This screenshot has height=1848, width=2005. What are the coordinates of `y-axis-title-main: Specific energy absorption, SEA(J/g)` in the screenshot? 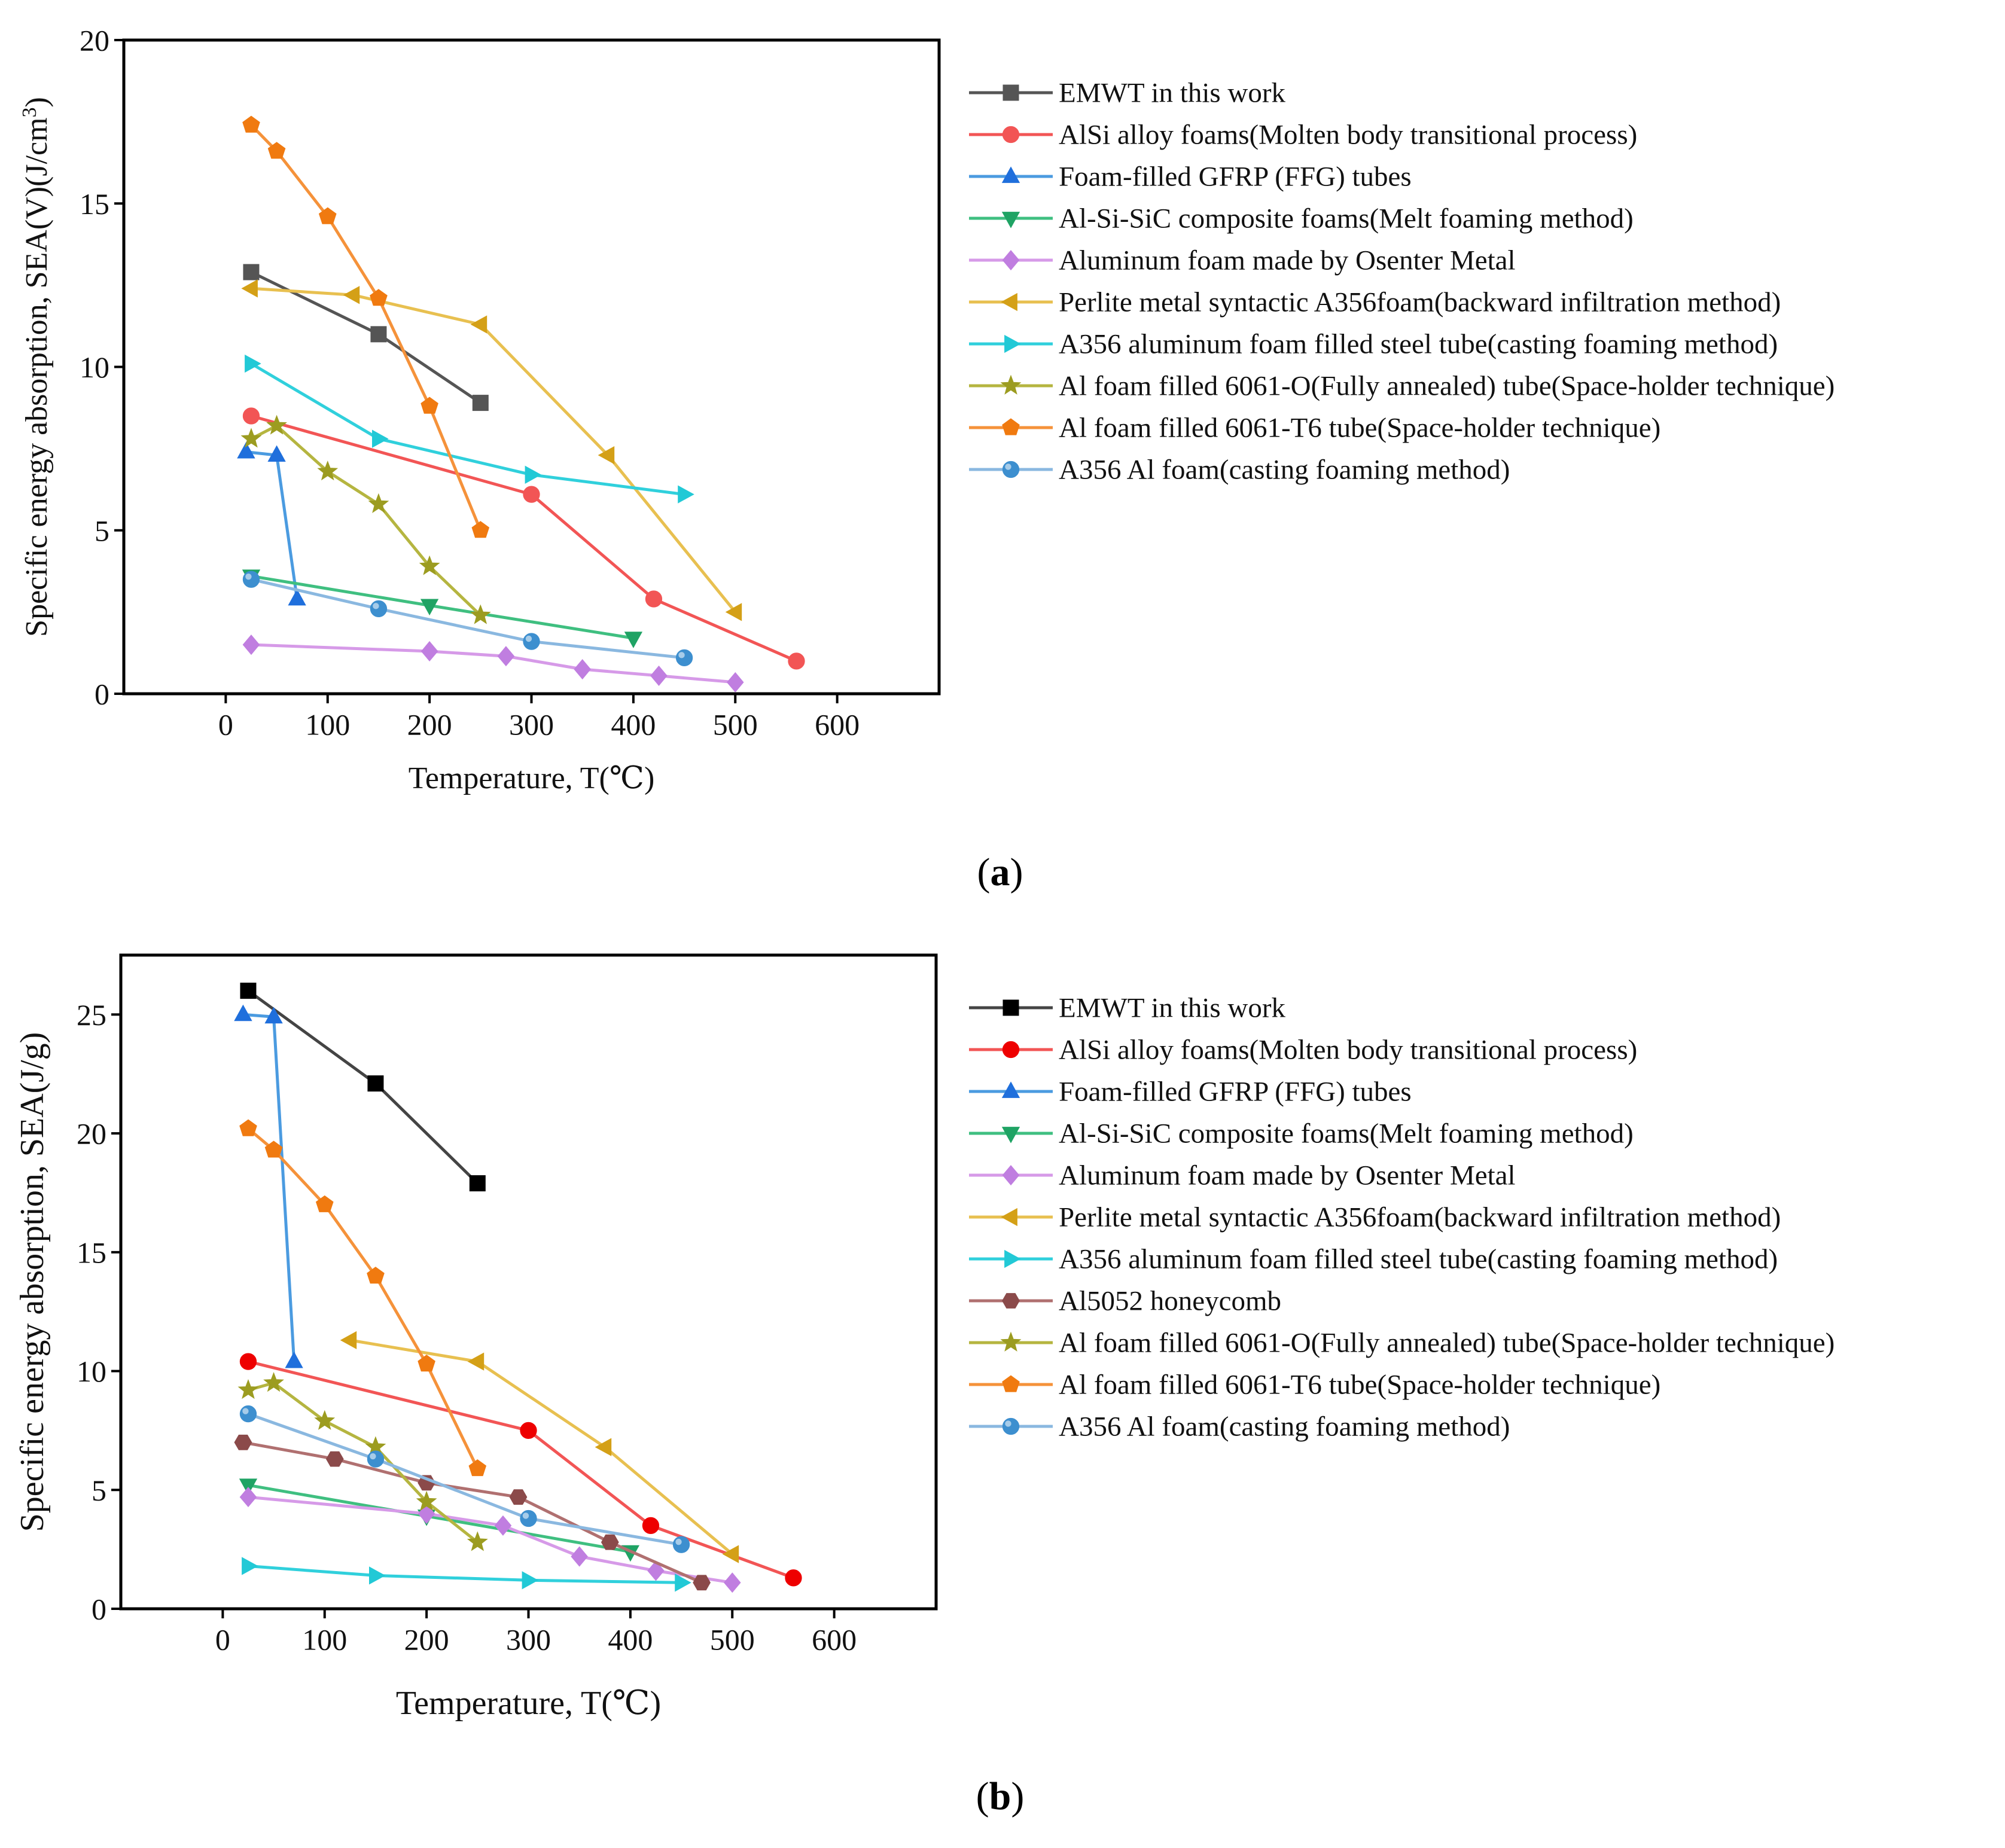 It's located at (32, 1282).